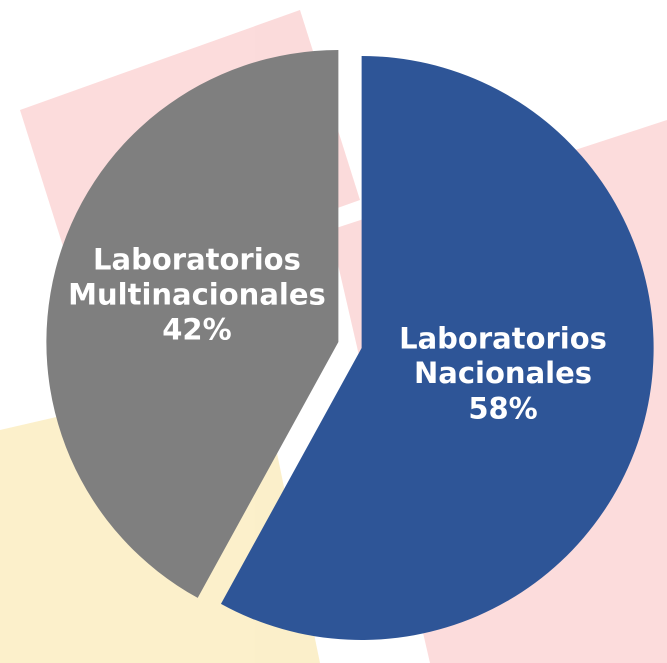 This screenshot has height=663, width=667. Describe the element at coordinates (196, 330) in the screenshot. I see `value-label: 42%` at that location.